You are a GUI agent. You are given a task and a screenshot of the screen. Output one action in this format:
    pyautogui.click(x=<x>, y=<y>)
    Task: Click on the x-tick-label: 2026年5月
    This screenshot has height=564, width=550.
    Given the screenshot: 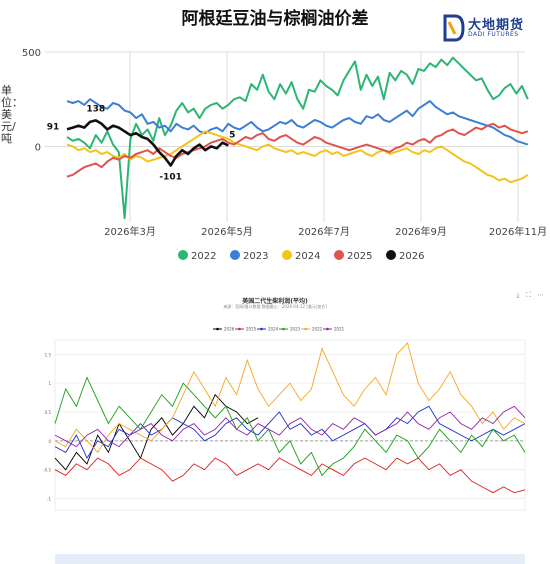 What is the action you would take?
    pyautogui.click(x=227, y=231)
    